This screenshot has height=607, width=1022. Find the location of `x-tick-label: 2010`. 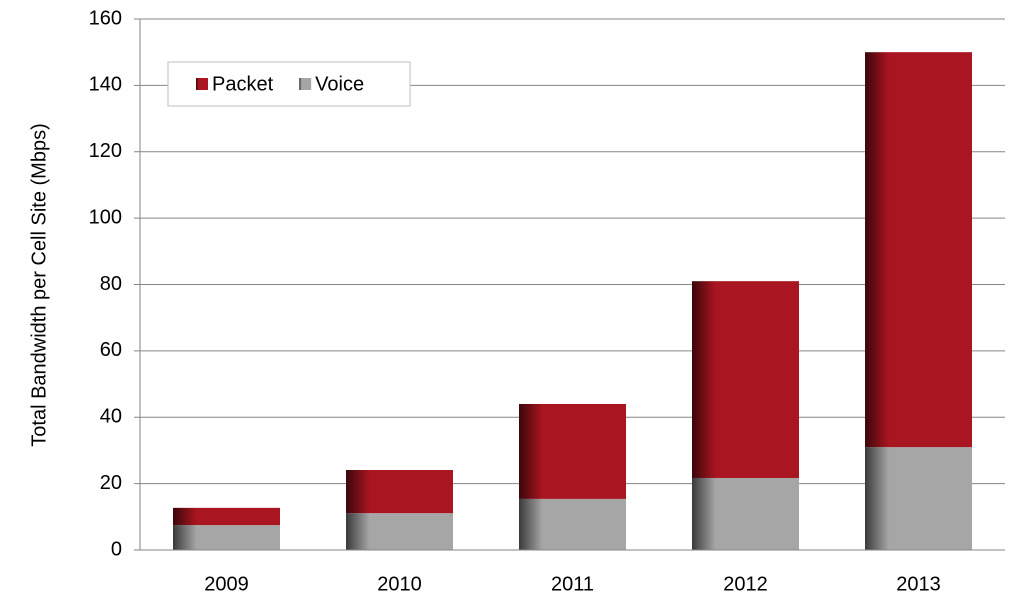

x-tick-label: 2010 is located at coordinates (399, 584).